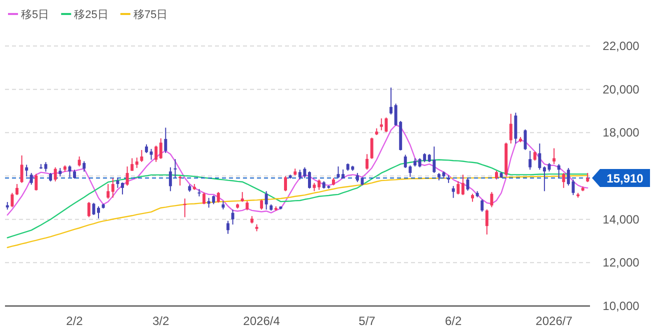 This screenshot has width=653, height=335. I want to click on y-tick-label: 12,000, so click(621, 263).